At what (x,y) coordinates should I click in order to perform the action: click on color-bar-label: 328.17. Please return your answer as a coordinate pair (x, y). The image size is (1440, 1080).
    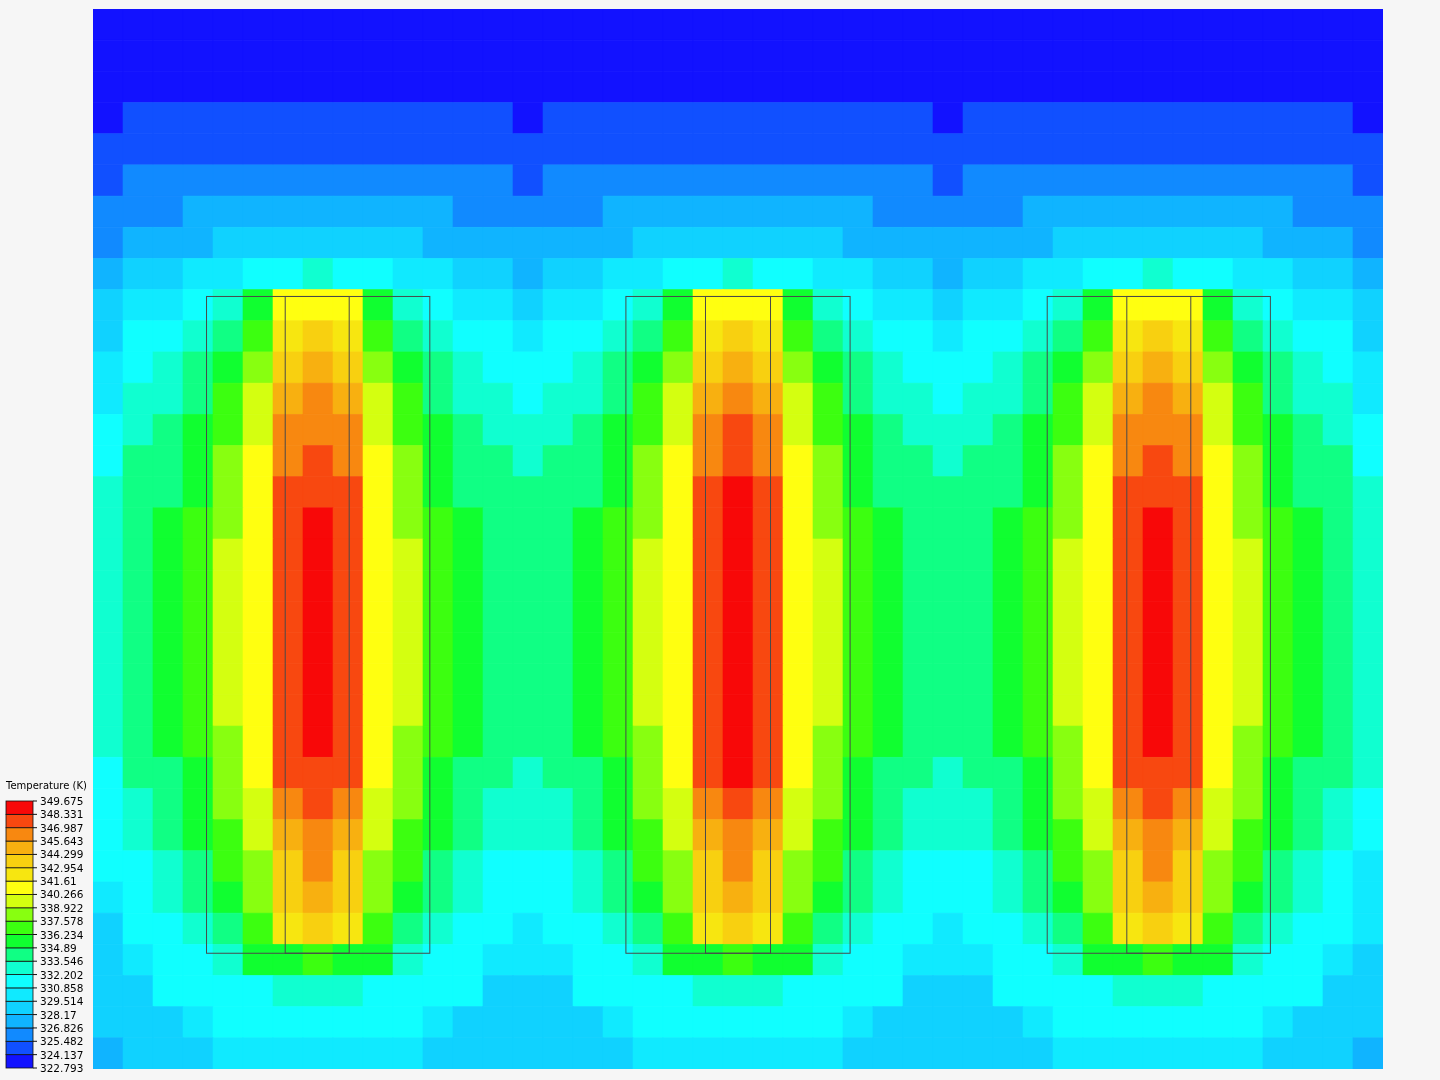
    Looking at the image, I should click on (58, 1014).